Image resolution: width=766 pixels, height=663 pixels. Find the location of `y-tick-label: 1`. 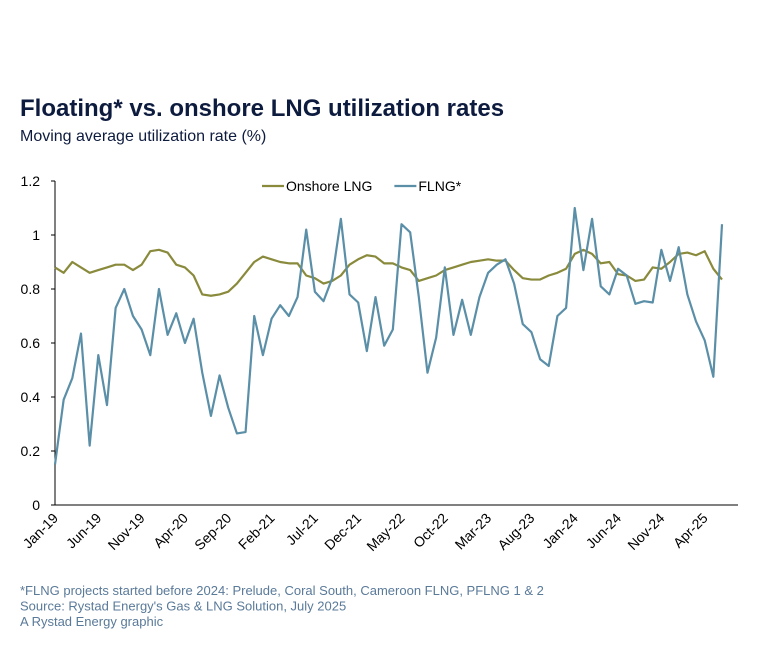

y-tick-label: 1 is located at coordinates (36, 235).